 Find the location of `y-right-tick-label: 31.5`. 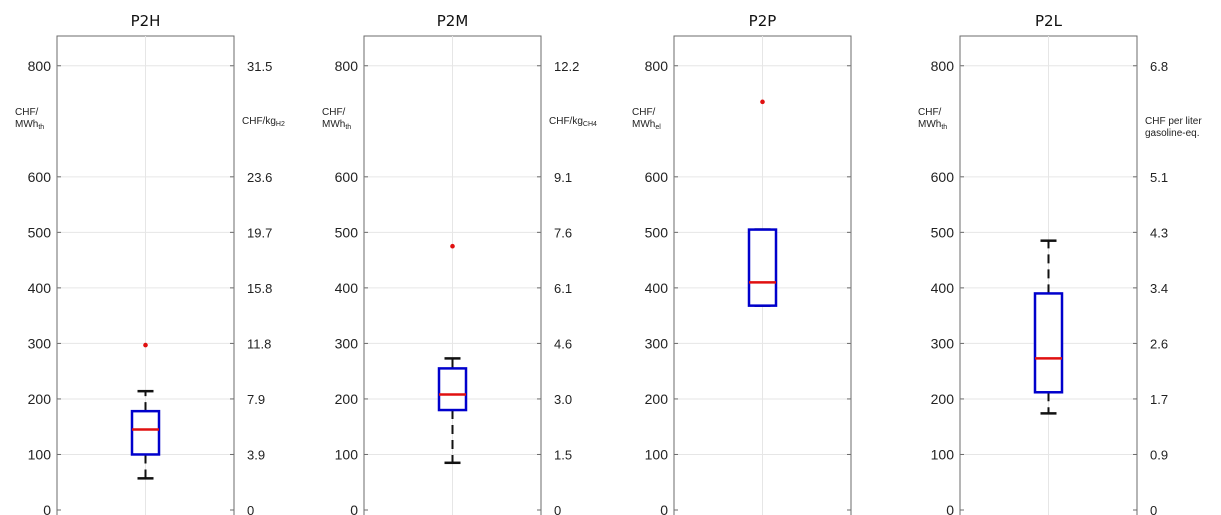

y-right-tick-label: 31.5 is located at coordinates (259, 66).